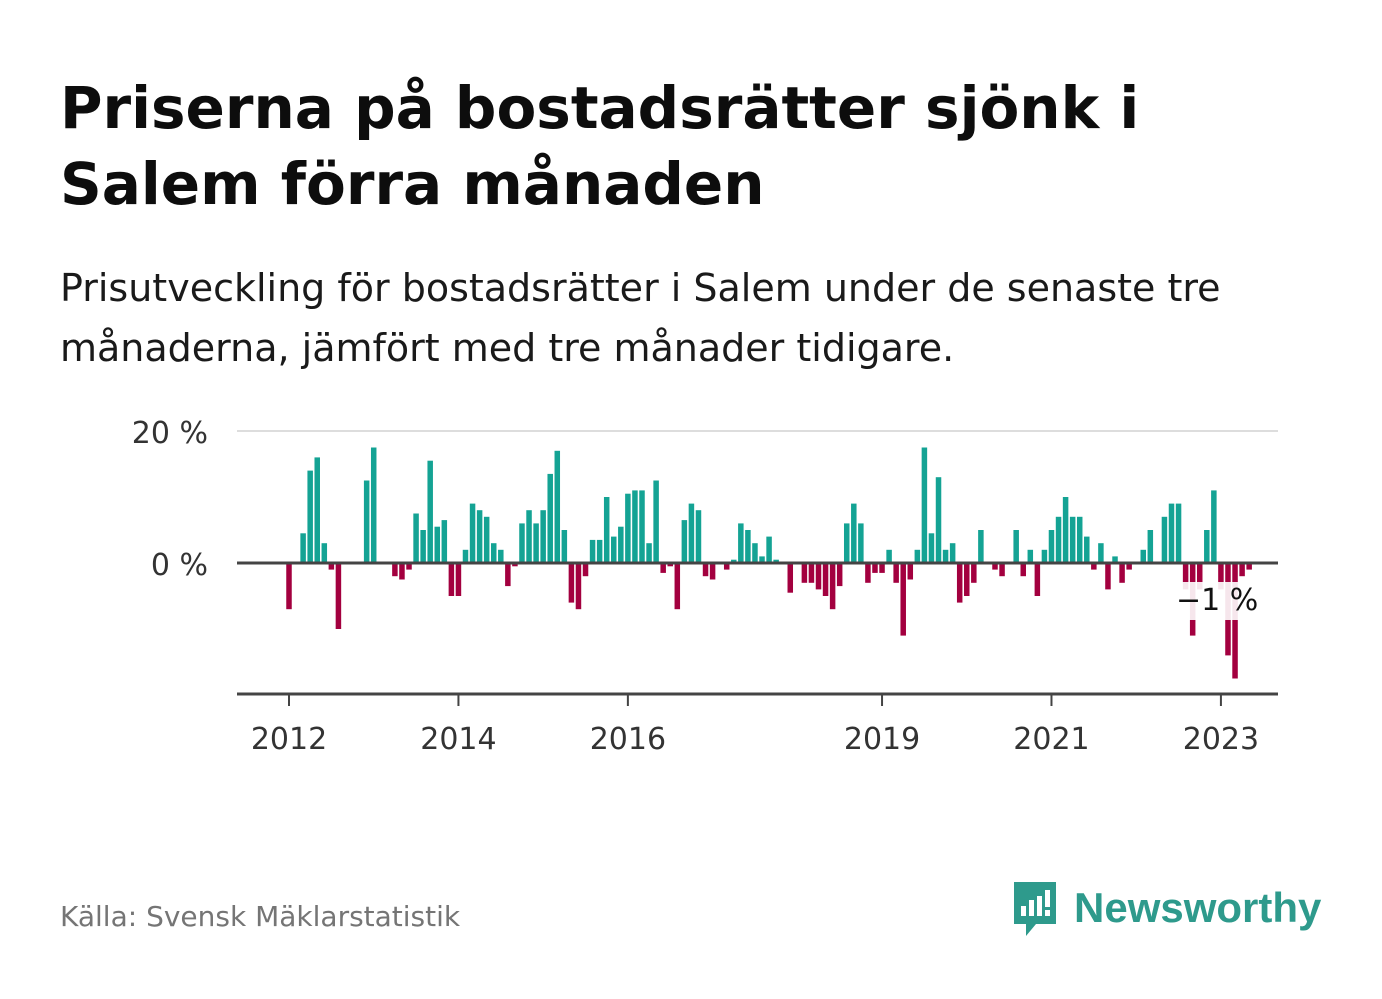 The height and width of the screenshot is (999, 1382). What do you see at coordinates (1217, 600) in the screenshot?
I see `annotation-label: −1 %` at bounding box center [1217, 600].